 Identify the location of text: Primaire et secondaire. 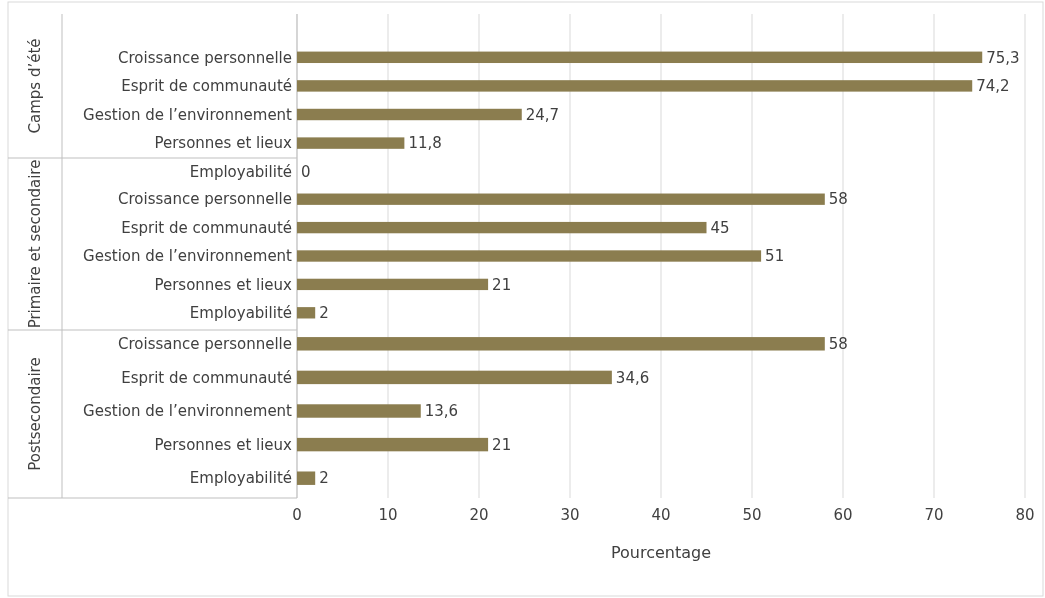
(35, 244).